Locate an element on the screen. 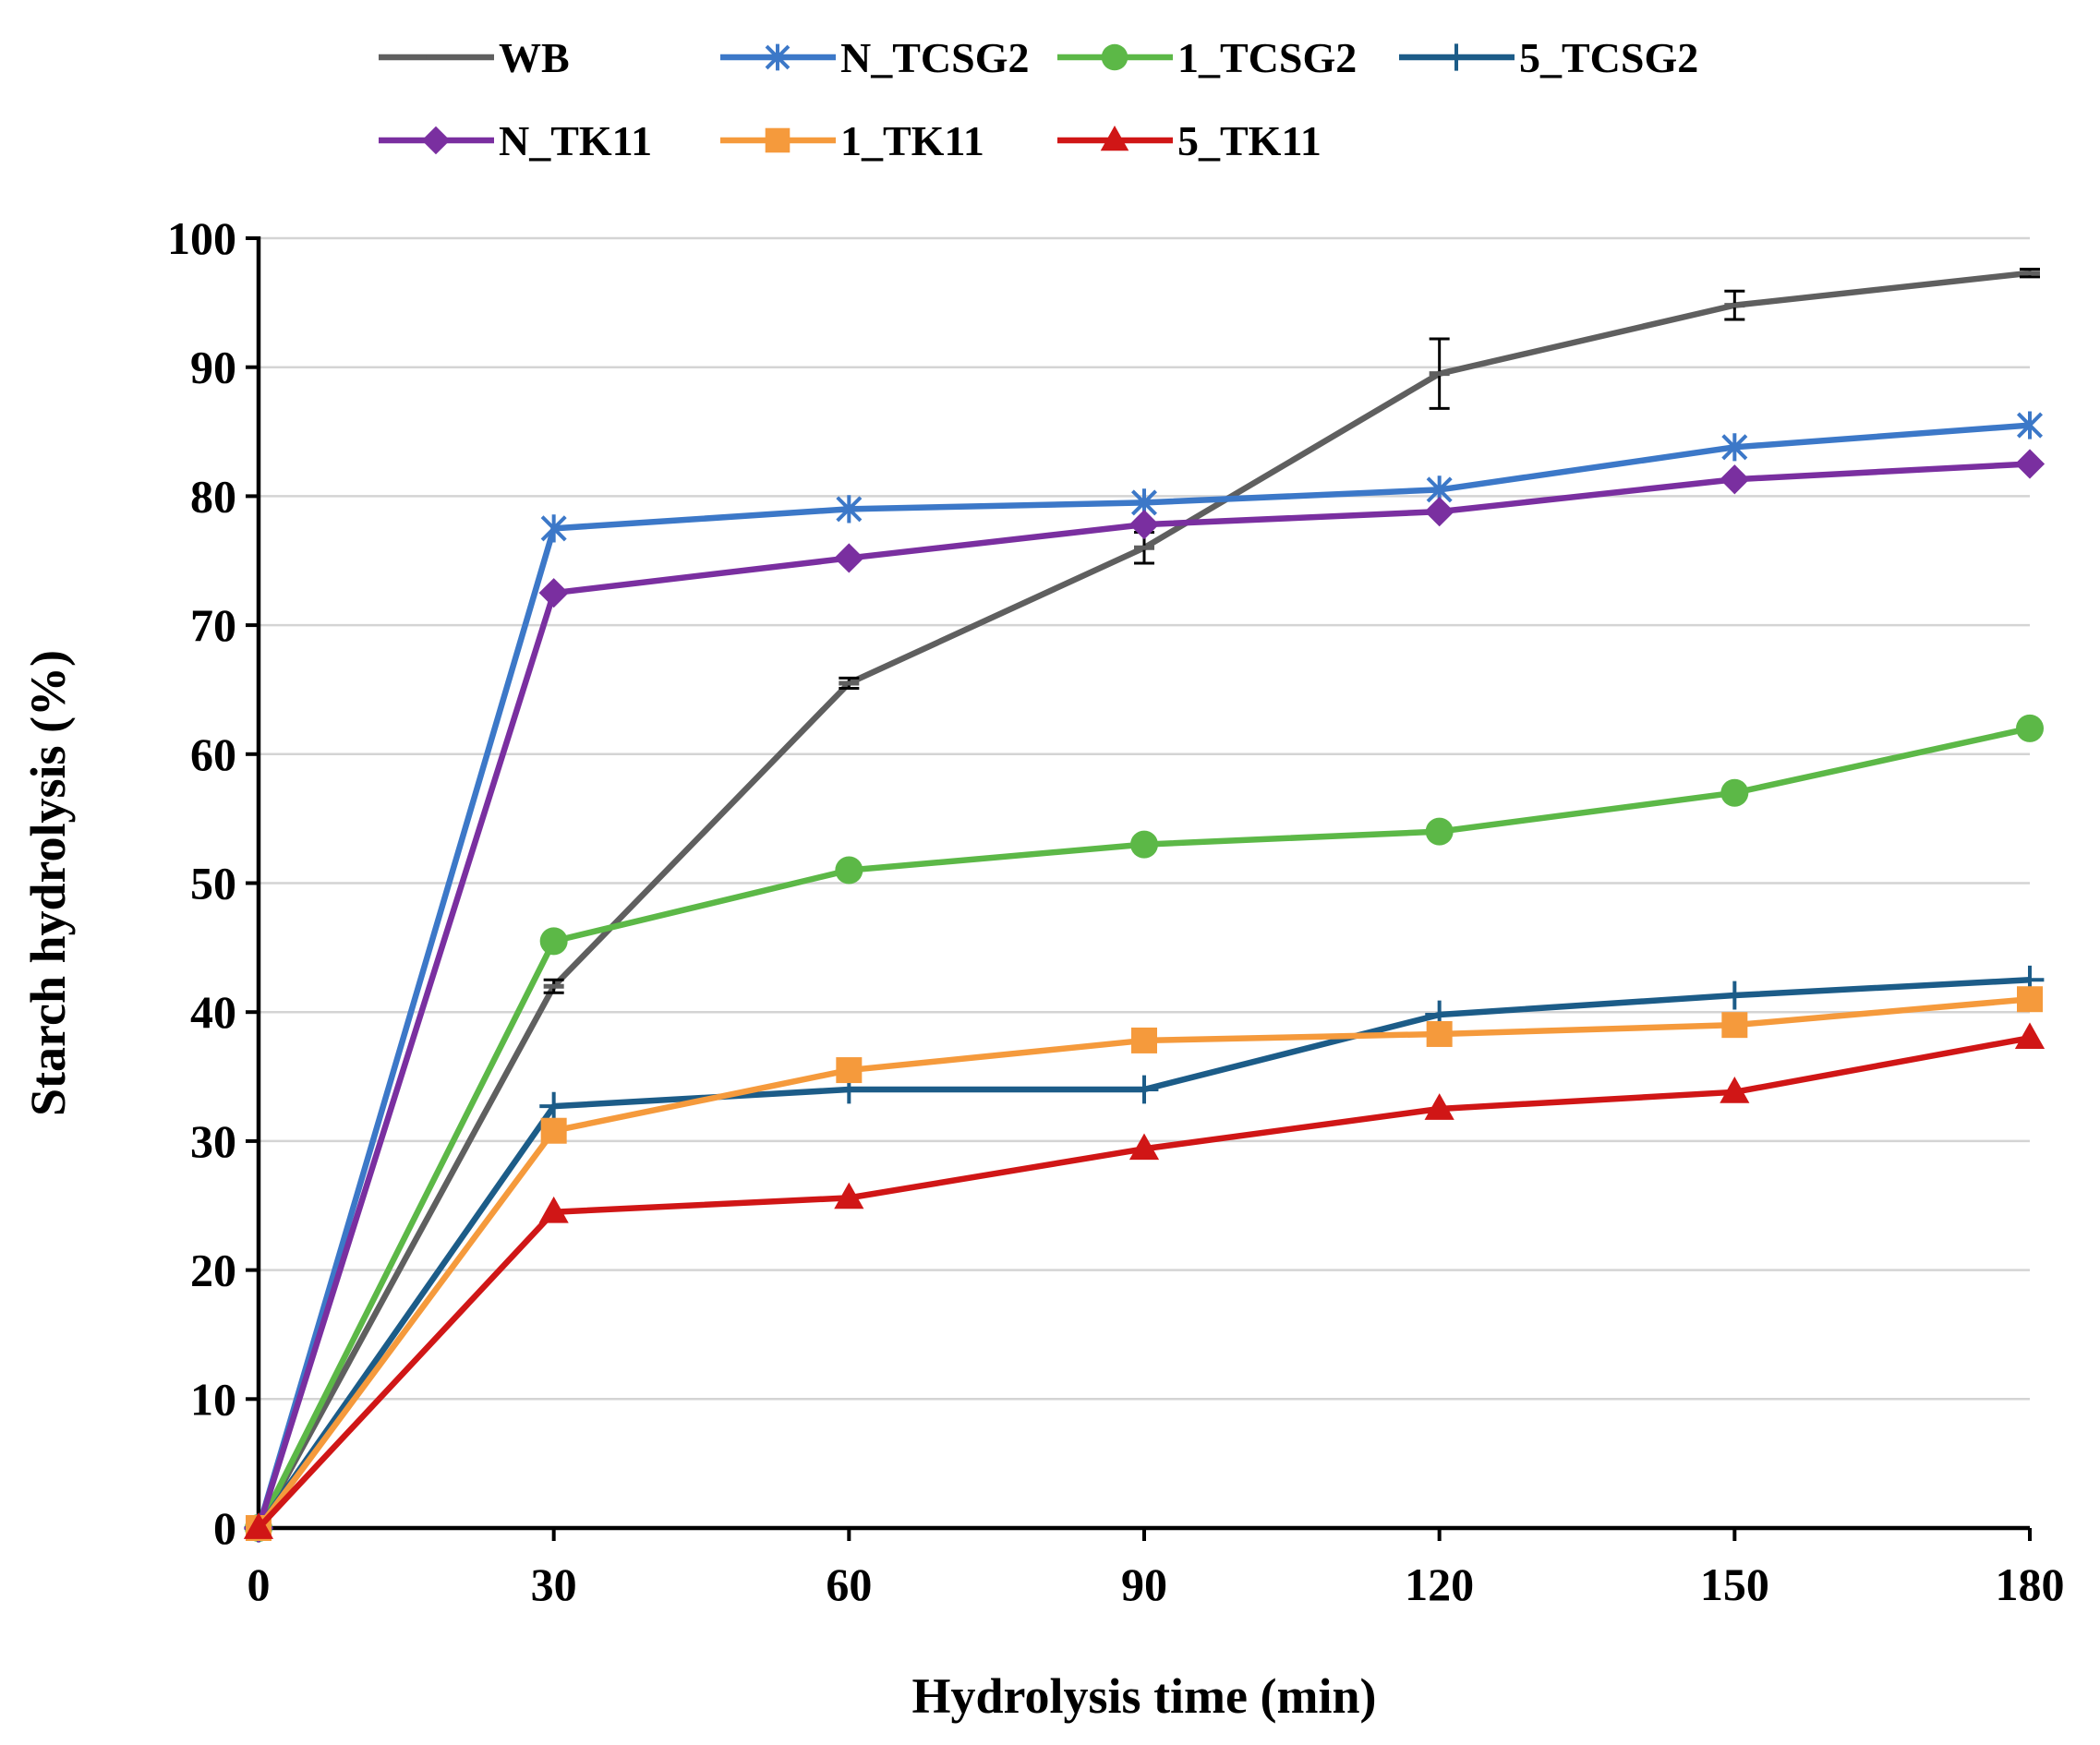 Image resolution: width=2100 pixels, height=1745 pixels. y-tick-label-40: 40 is located at coordinates (213, 1012).